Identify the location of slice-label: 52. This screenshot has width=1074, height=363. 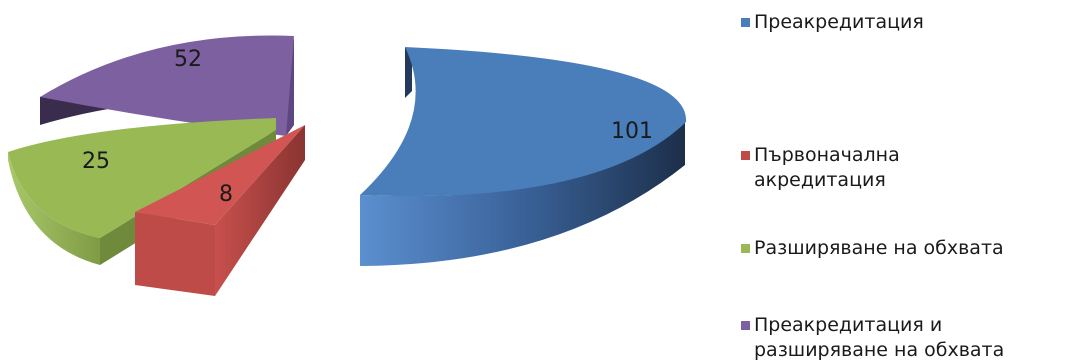
(188, 59).